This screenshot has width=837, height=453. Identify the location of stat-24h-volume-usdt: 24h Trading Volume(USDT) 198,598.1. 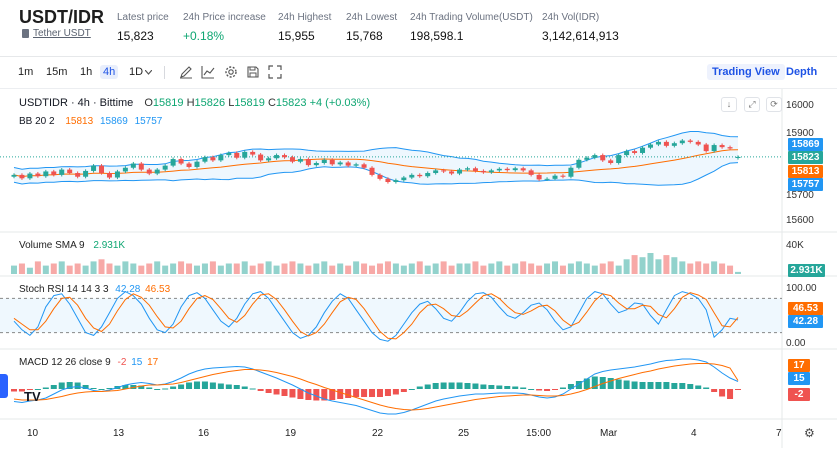
(471, 27).